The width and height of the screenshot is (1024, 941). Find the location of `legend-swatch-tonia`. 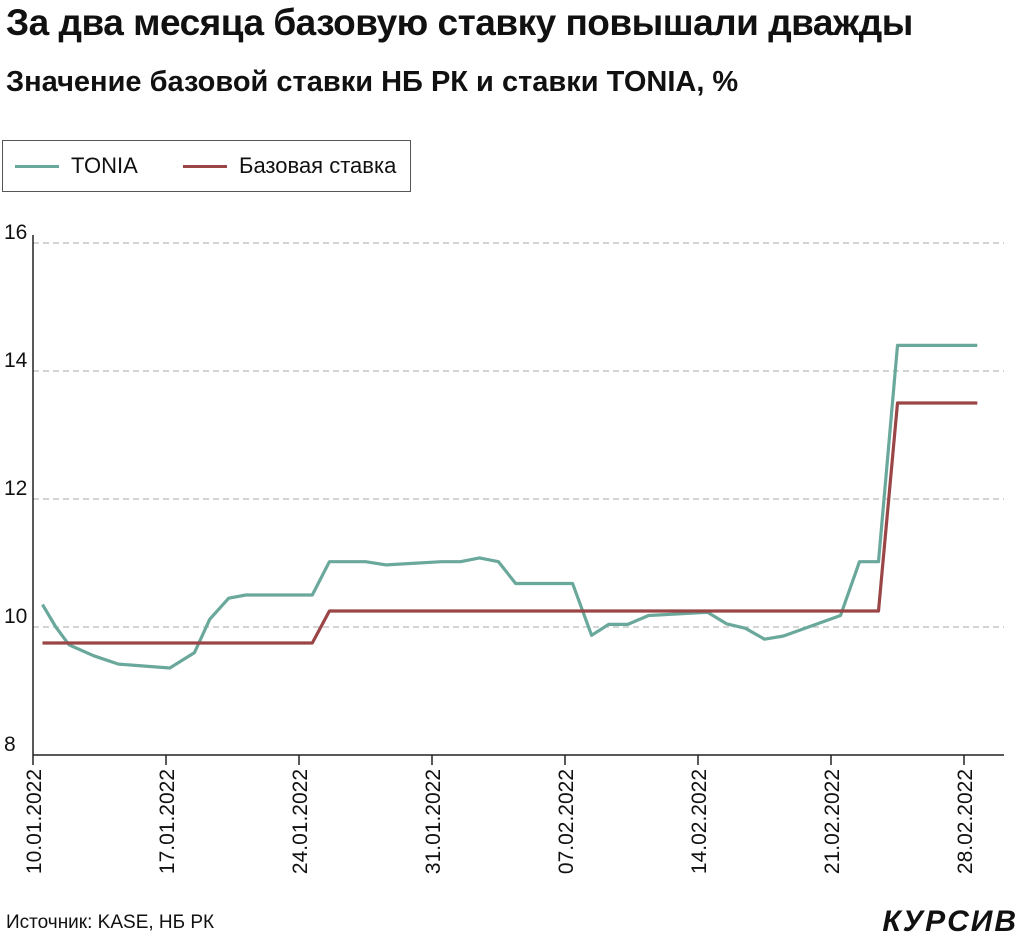

legend-swatch-tonia is located at coordinates (37, 166).